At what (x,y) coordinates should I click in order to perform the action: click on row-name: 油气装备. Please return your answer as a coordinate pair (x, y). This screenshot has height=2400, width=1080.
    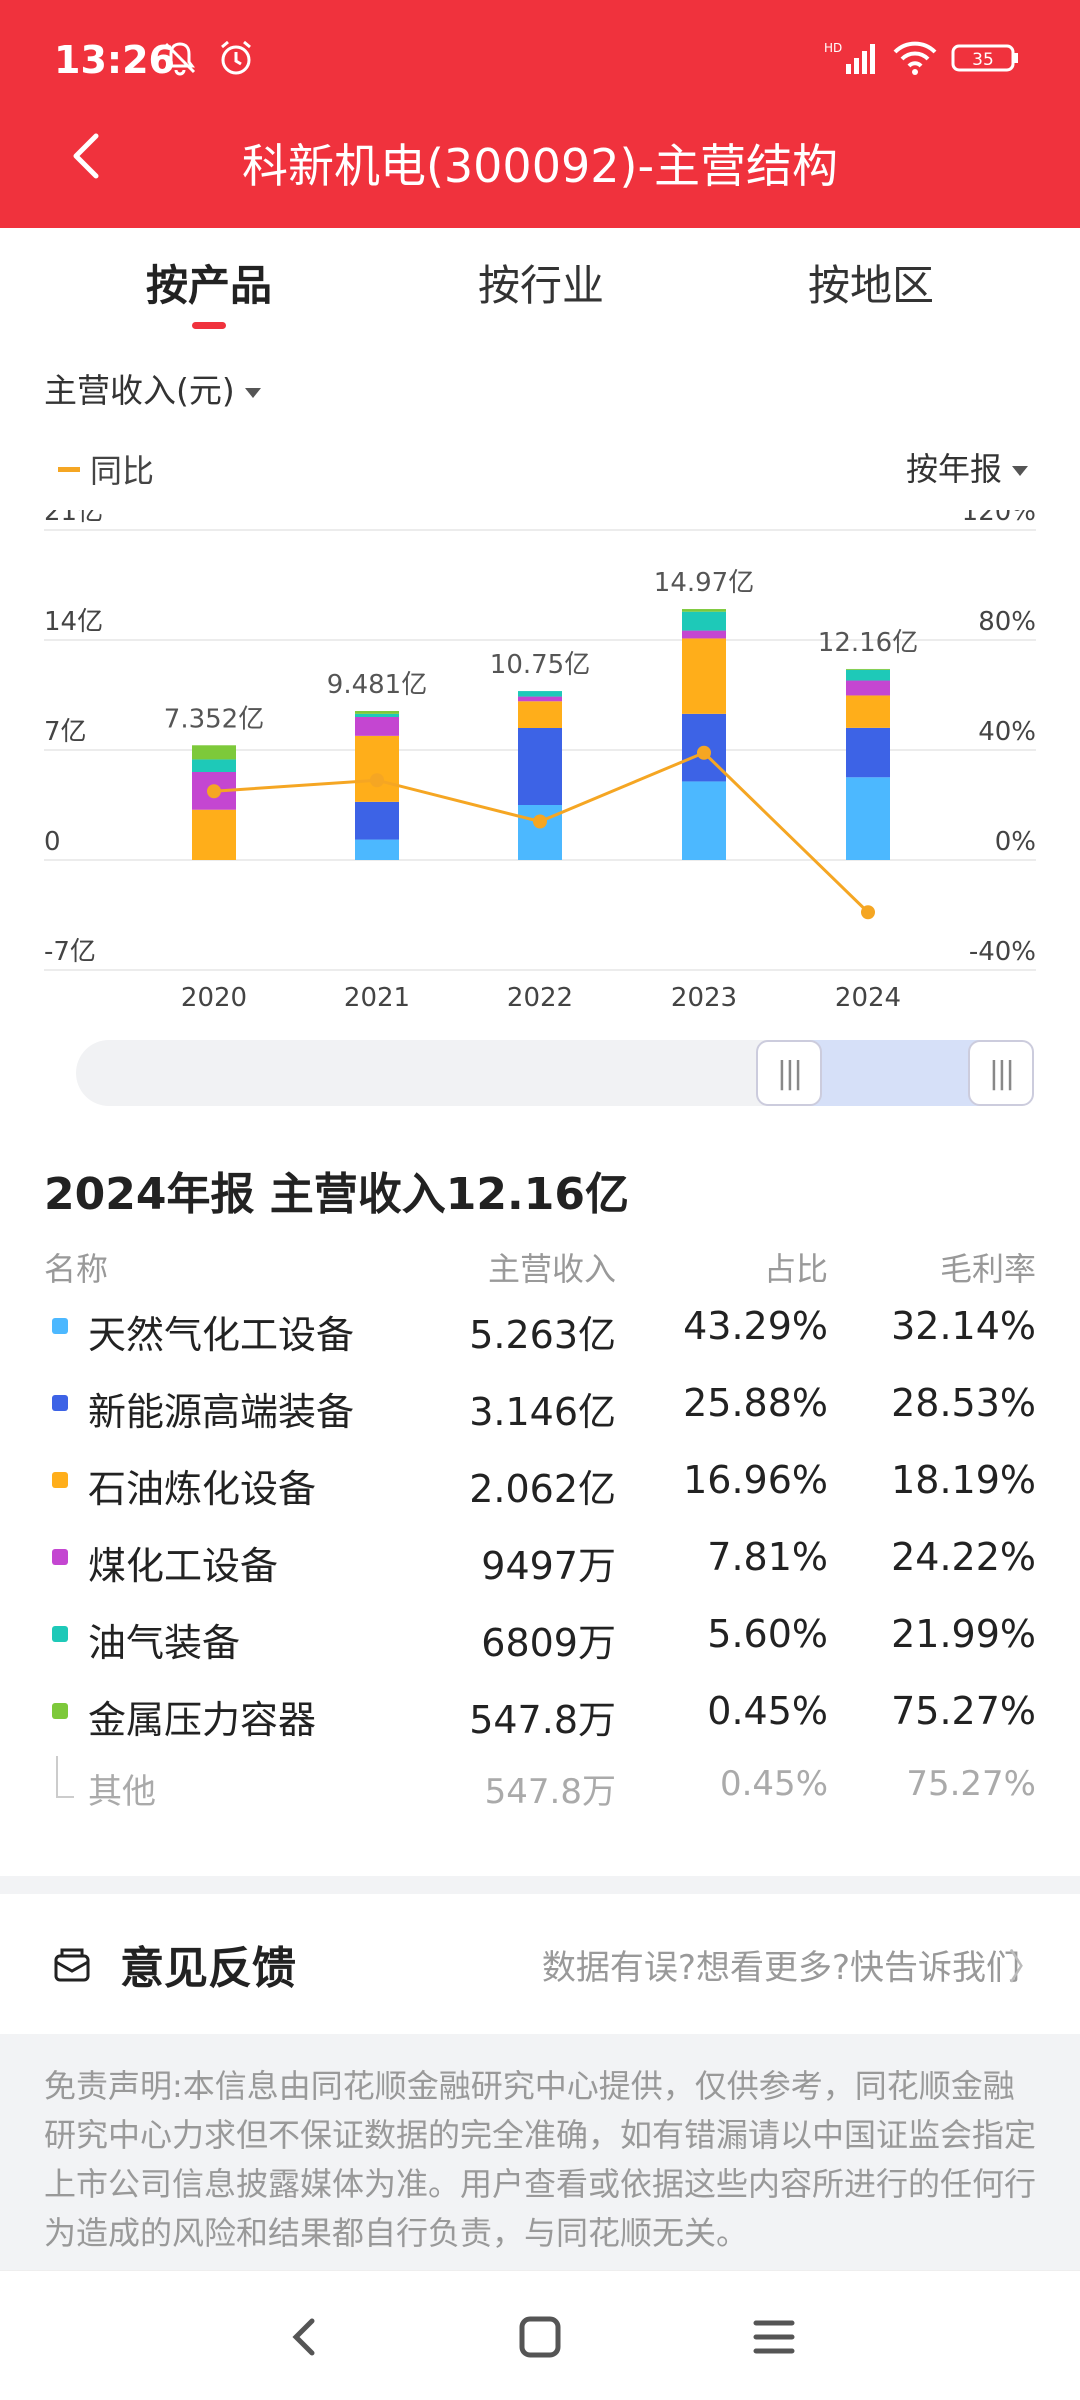
    Looking at the image, I should click on (164, 1643).